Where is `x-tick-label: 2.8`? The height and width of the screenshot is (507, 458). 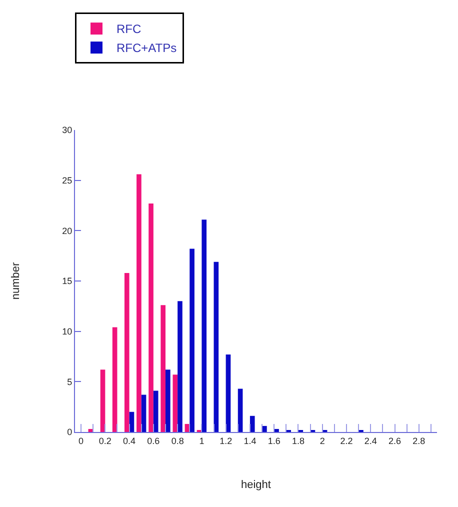 x-tick-label: 2.8 is located at coordinates (419, 441).